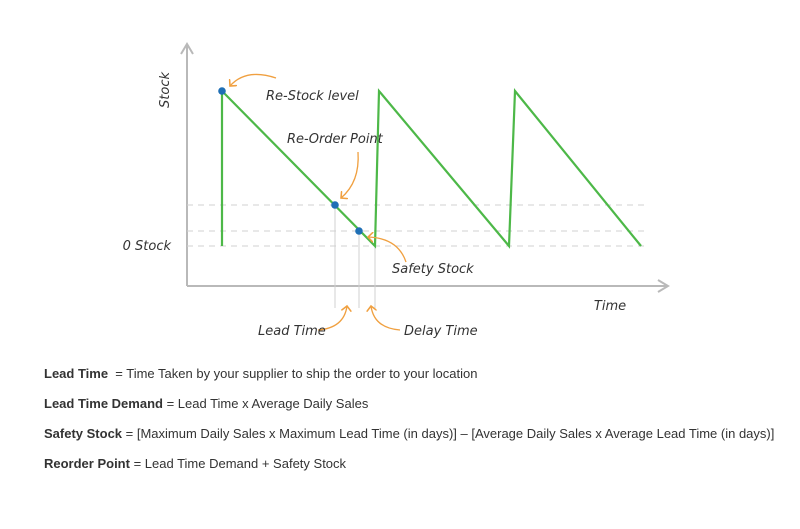 The width and height of the screenshot is (800, 529). What do you see at coordinates (441, 331) in the screenshot?
I see `delay-time-label: Delay Time` at bounding box center [441, 331].